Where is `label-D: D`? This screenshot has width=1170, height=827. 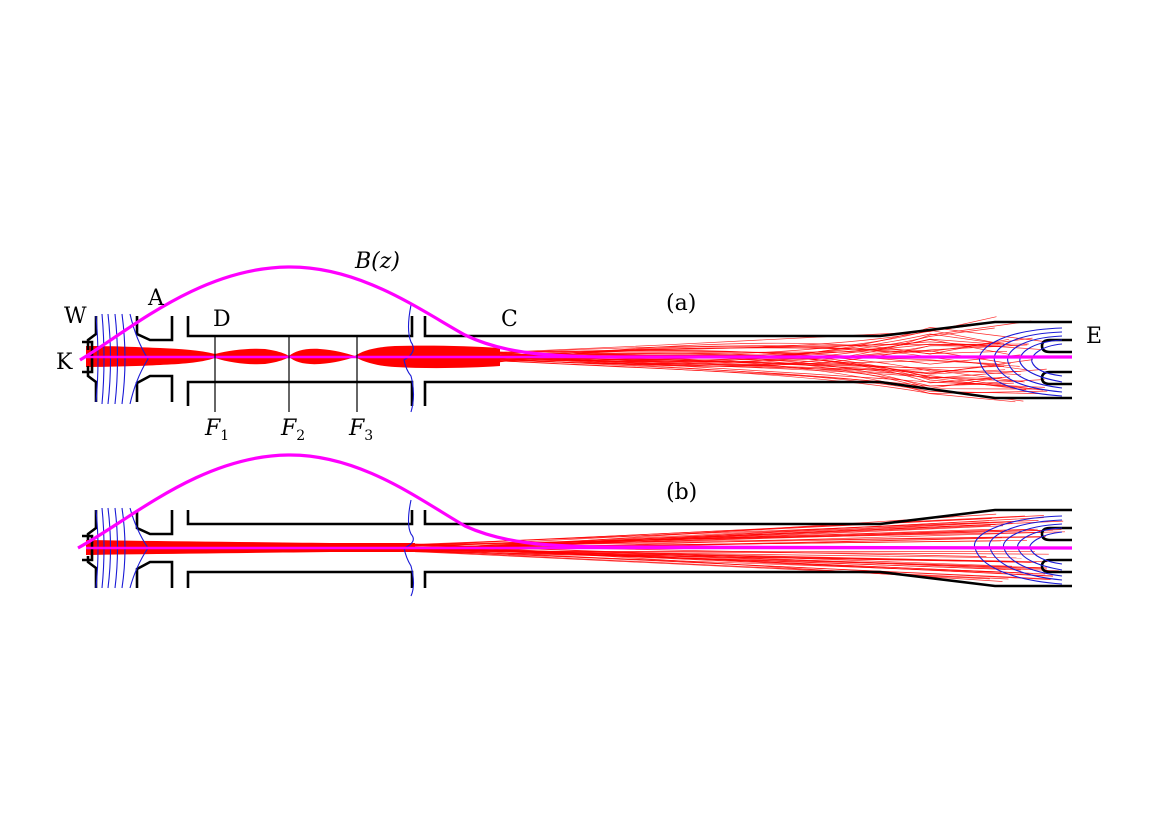
label-D: D is located at coordinates (222, 319).